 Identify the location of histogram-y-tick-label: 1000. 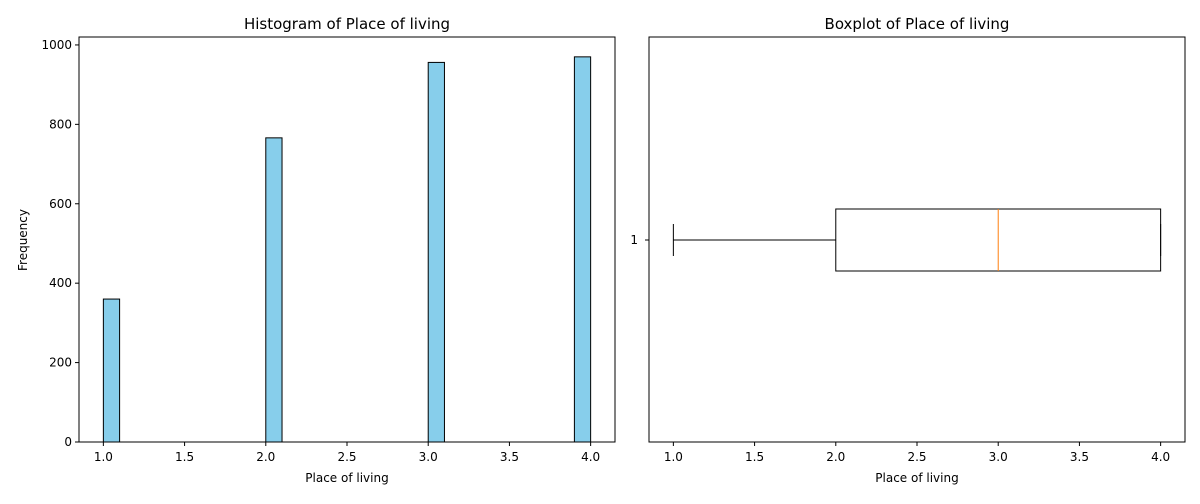
(56, 45).